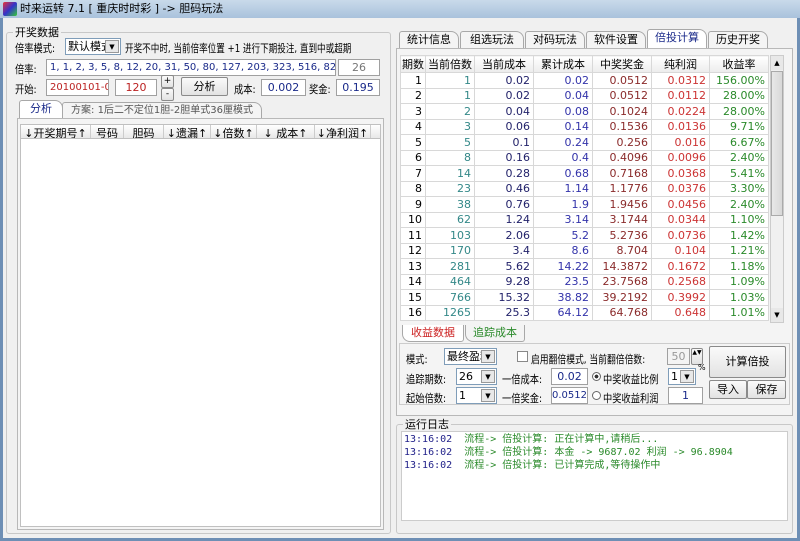 The image size is (800, 541). Describe the element at coordinates (167, 94) in the screenshot. I see `decrement-button: -` at that location.